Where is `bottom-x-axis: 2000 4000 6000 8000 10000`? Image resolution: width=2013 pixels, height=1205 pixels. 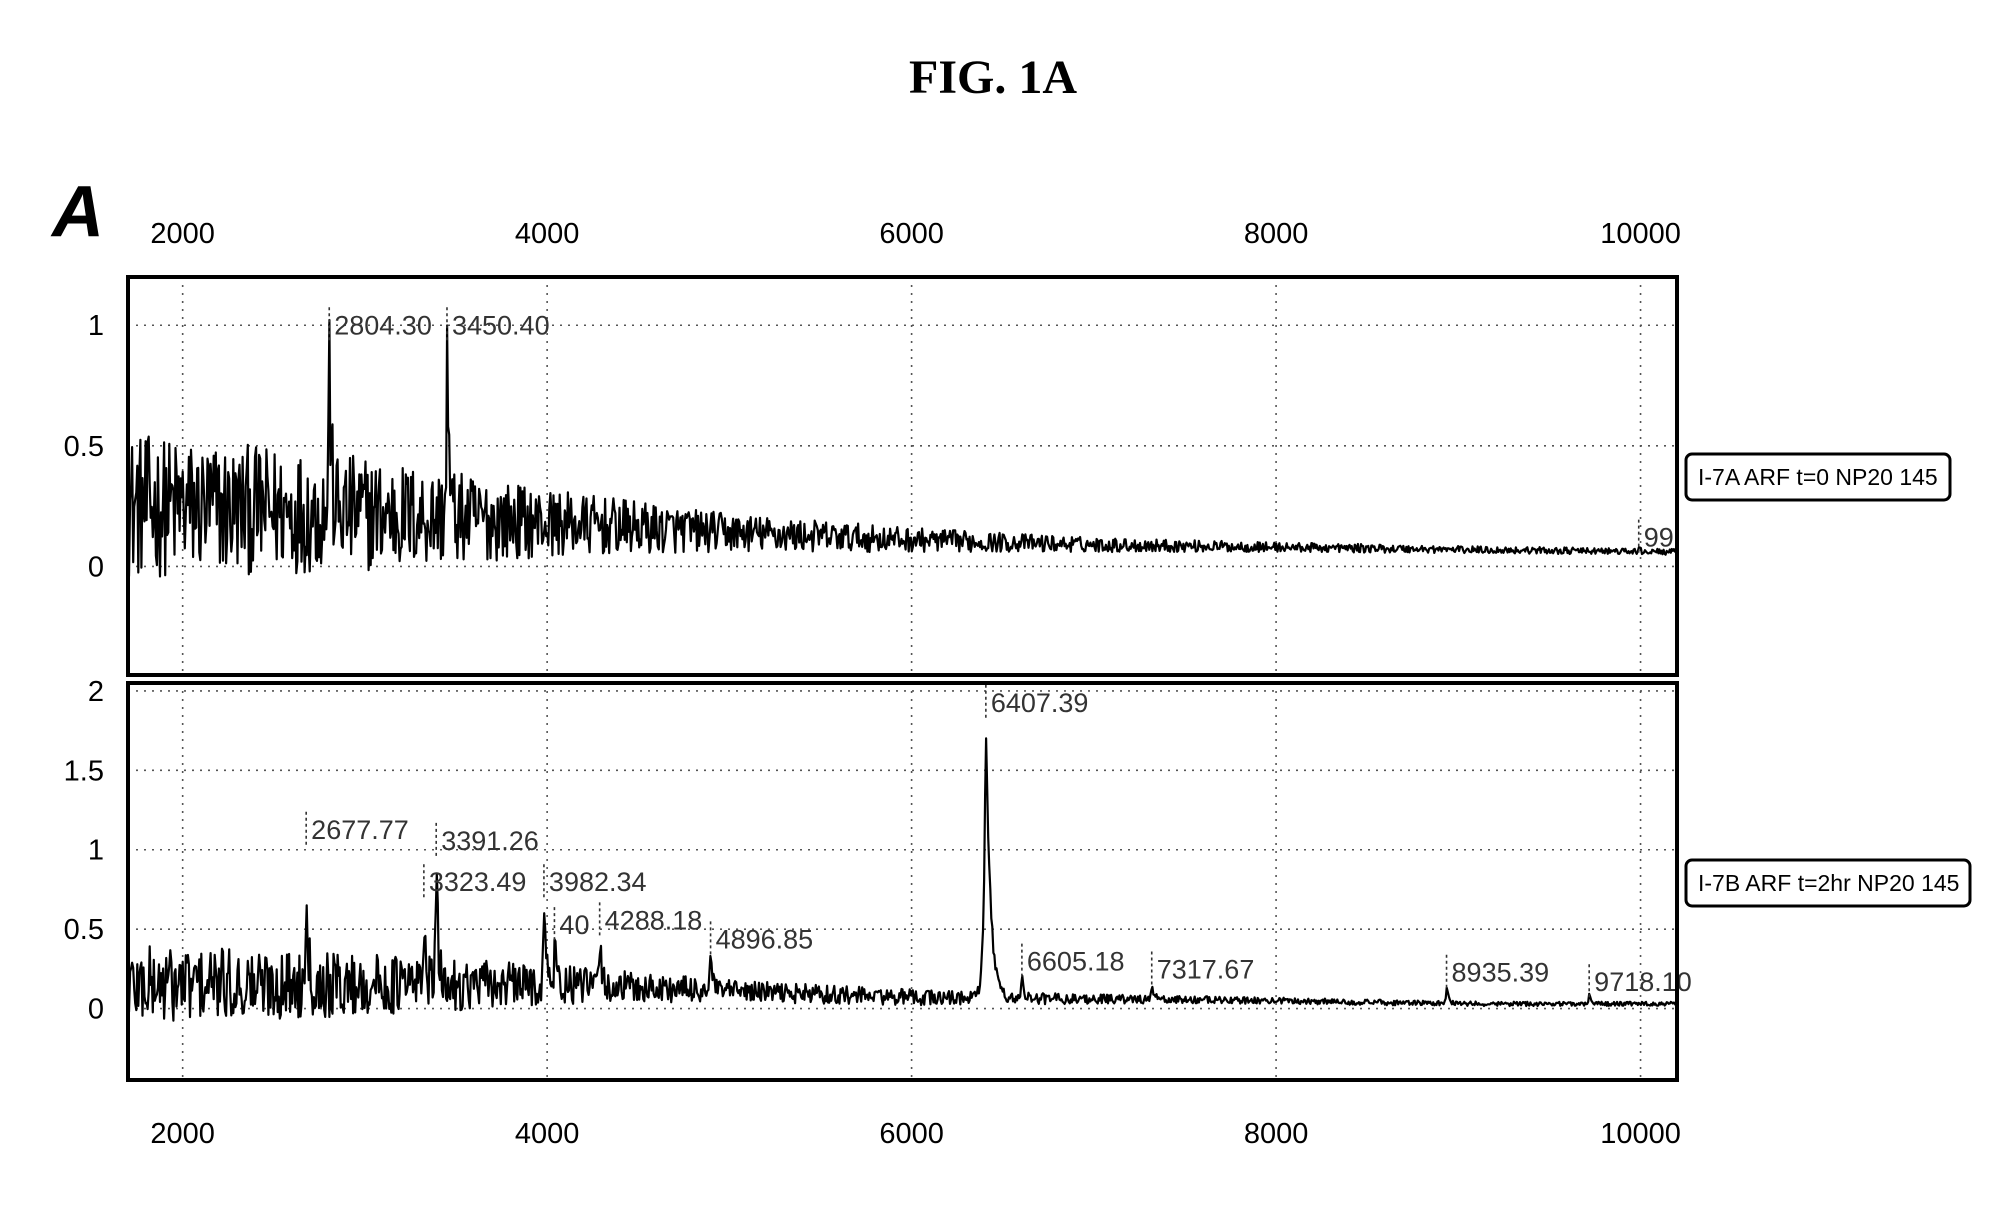
bottom-x-axis: 2000 4000 6000 8000 10000 is located at coordinates (915, 1134).